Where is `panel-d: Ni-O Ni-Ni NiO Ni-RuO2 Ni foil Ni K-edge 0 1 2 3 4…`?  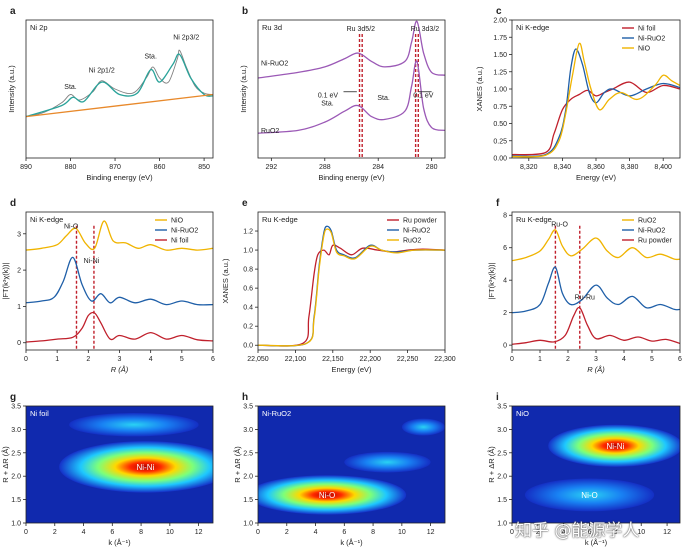 panel-d: Ni-O Ni-Ni NiO Ni-RuO2 Ni foil Ni K-edge 0 1 2 3 4… is located at coordinates (108, 286).